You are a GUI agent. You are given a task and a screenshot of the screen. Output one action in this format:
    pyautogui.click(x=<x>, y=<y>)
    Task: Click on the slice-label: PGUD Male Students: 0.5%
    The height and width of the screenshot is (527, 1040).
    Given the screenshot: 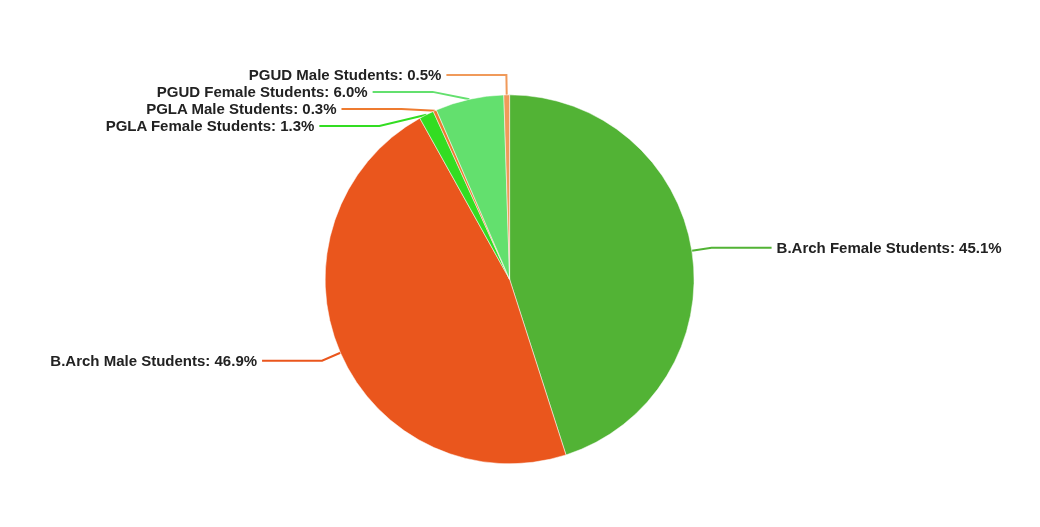 What is the action you would take?
    pyautogui.click(x=345, y=75)
    